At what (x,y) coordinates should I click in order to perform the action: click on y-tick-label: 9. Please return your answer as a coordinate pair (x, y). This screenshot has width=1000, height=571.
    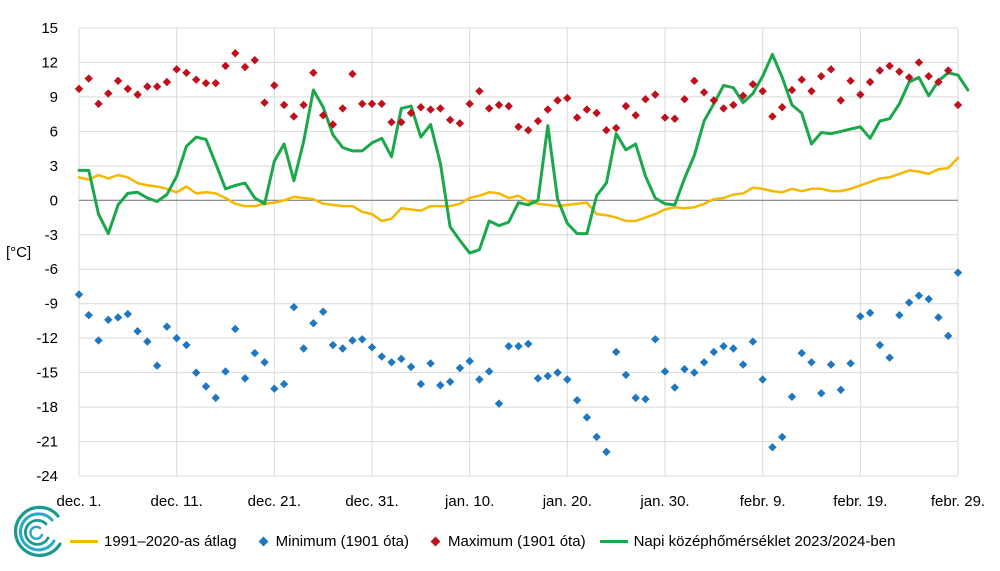
    Looking at the image, I should click on (54, 97).